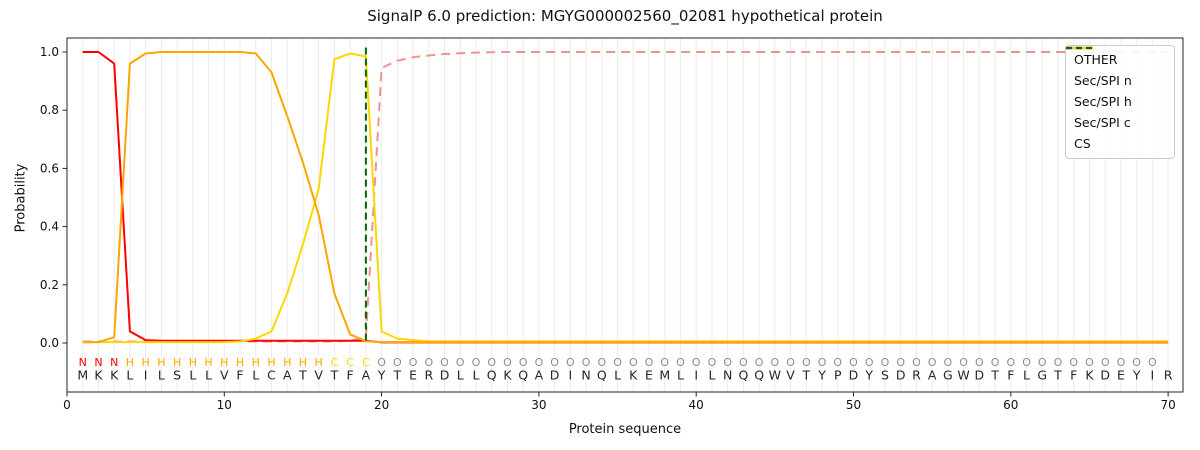 The height and width of the screenshot is (450, 1200). What do you see at coordinates (1116, 98) in the screenshot?
I see `legend-item-cs: CS` at bounding box center [1116, 98].